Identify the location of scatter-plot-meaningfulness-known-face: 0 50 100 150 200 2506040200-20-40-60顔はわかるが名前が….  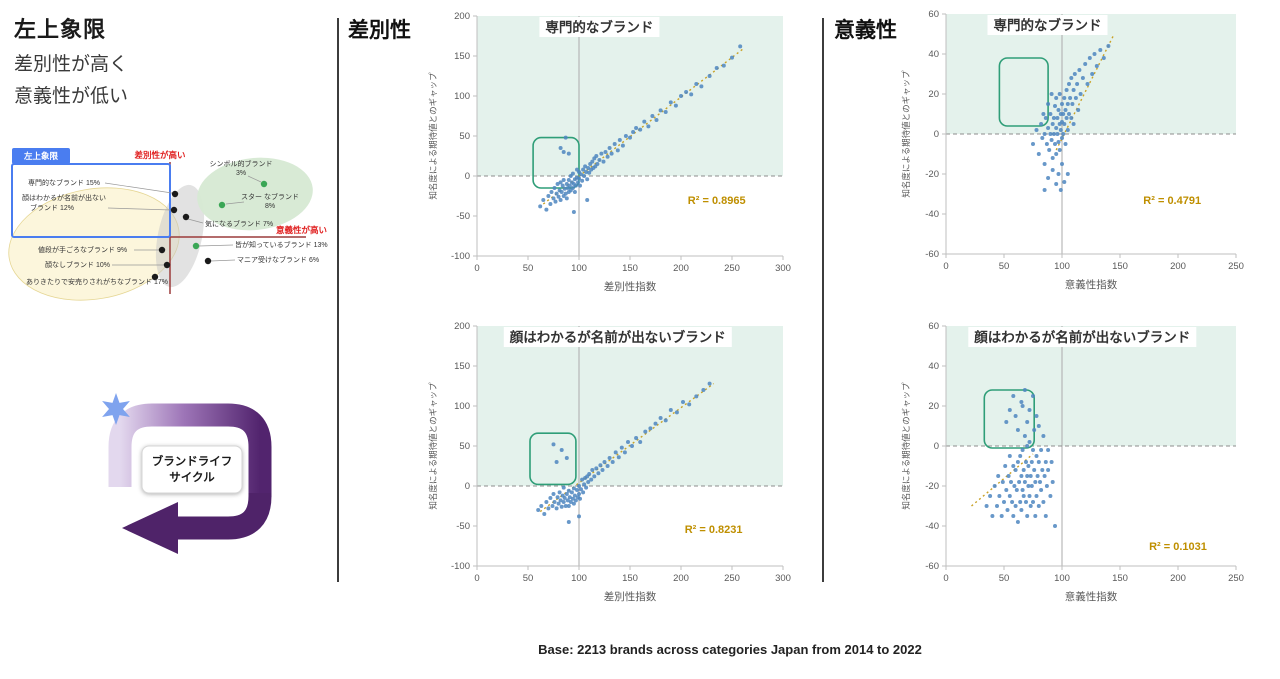
(1072, 462).